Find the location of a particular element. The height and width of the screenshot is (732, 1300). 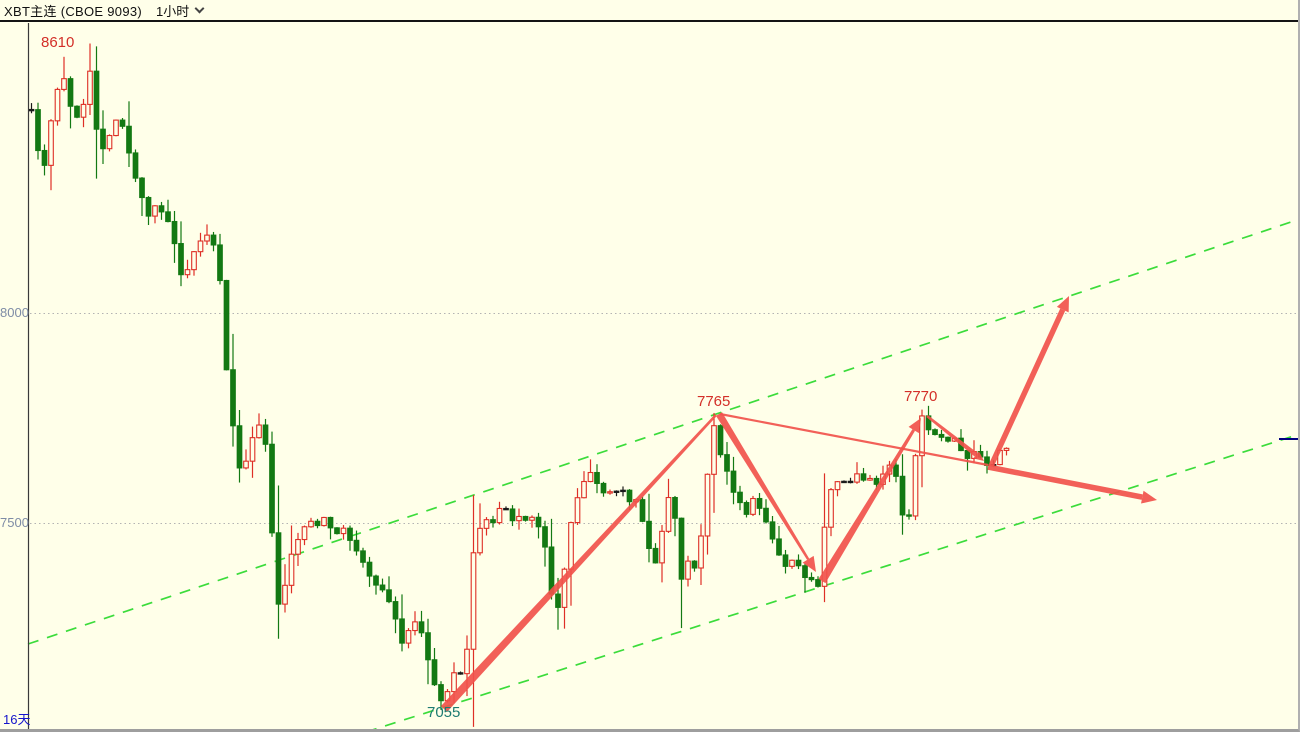

trend-arrow-head-forecast-down is located at coordinates (1149, 497).